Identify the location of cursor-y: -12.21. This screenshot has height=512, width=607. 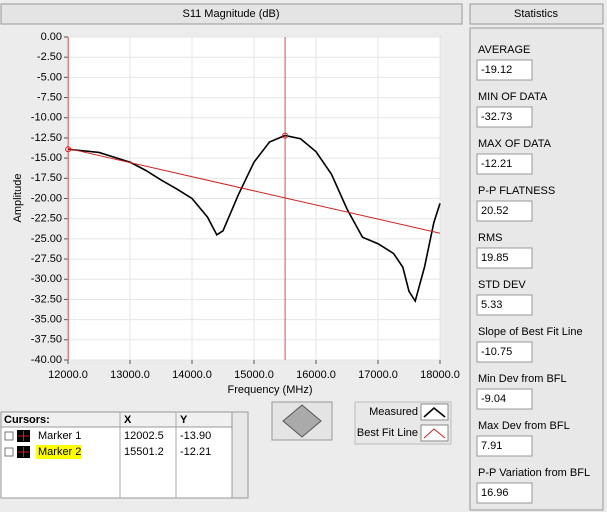
(195, 452).